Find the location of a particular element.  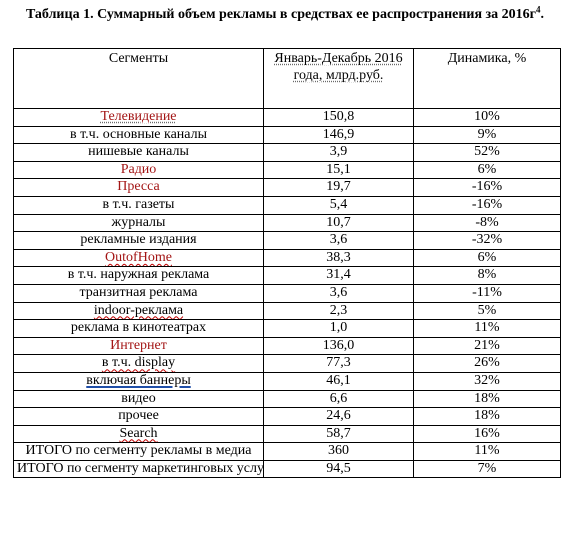

table-row: в т.ч. display 77,3 26% is located at coordinates (287, 363).